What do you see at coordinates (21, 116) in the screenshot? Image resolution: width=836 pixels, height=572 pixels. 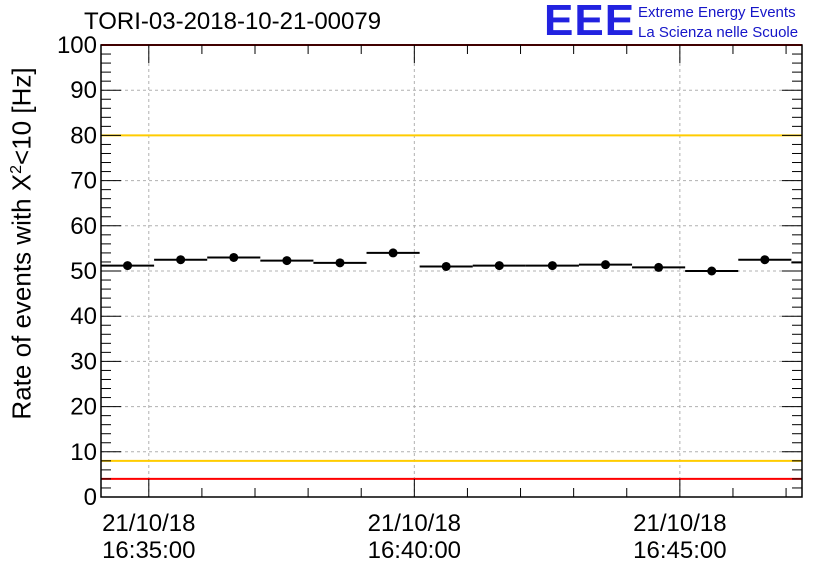 I see `y-axis-label-post: <10 [Hz]` at bounding box center [21, 116].